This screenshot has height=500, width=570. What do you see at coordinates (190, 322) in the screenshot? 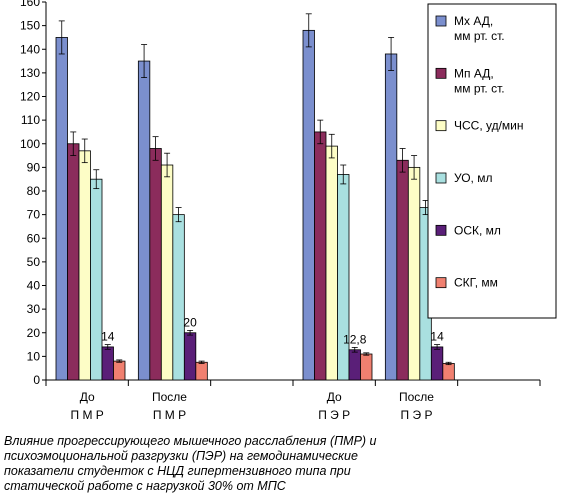
I see `data-label: 20` at bounding box center [190, 322].